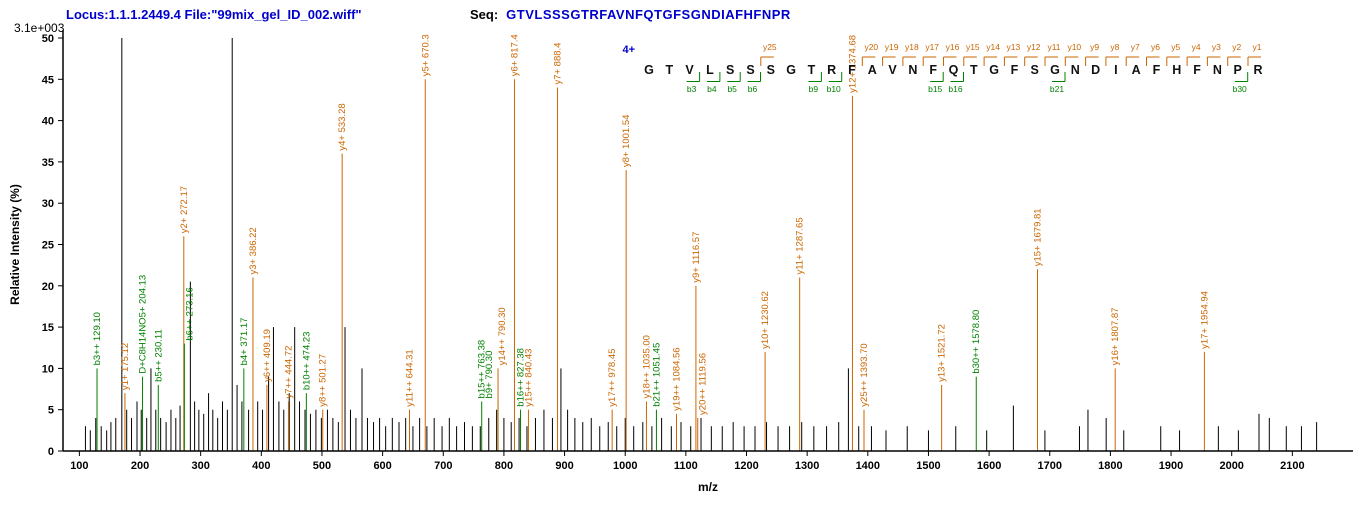 The image size is (1362, 507). What do you see at coordinates (696, 257) in the screenshot?
I see `peak-label: y9+ 1116.57` at bounding box center [696, 257].